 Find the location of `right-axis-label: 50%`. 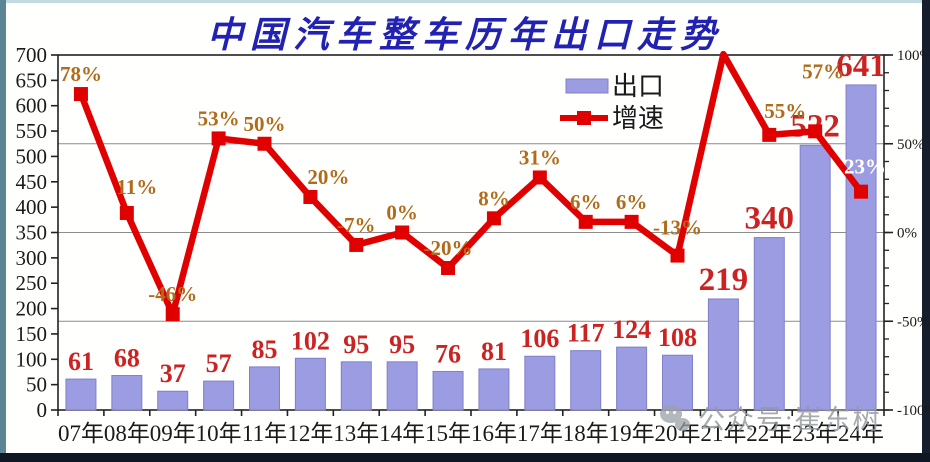

right-axis-label: 50% is located at coordinates (911, 145).